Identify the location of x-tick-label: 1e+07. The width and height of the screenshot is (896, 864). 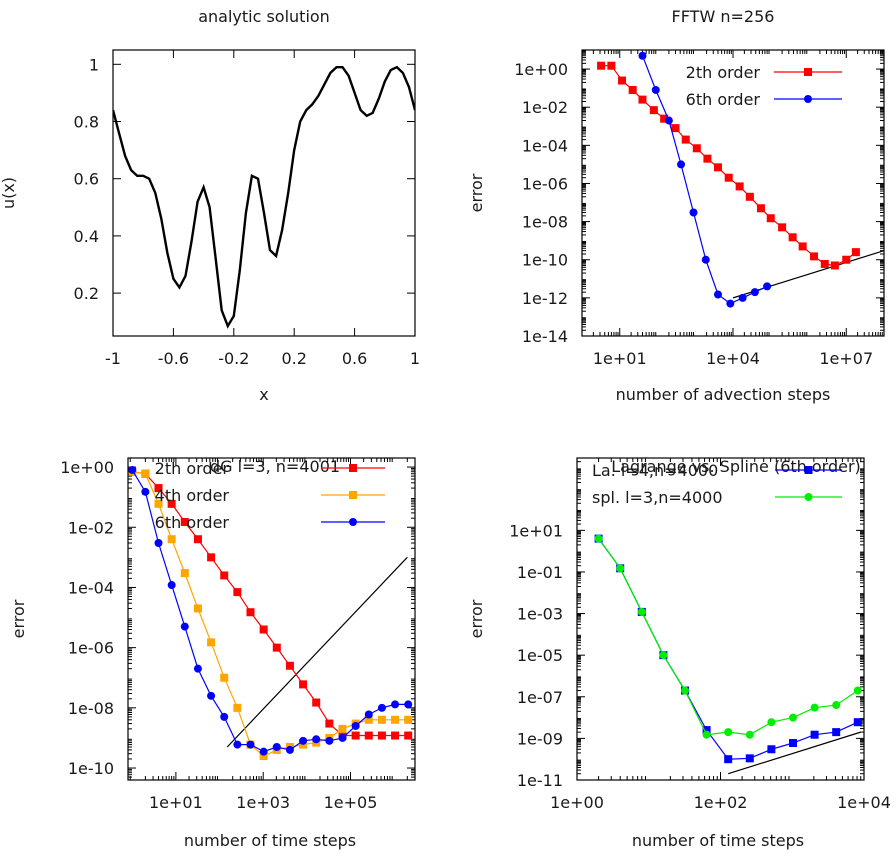
(846, 358).